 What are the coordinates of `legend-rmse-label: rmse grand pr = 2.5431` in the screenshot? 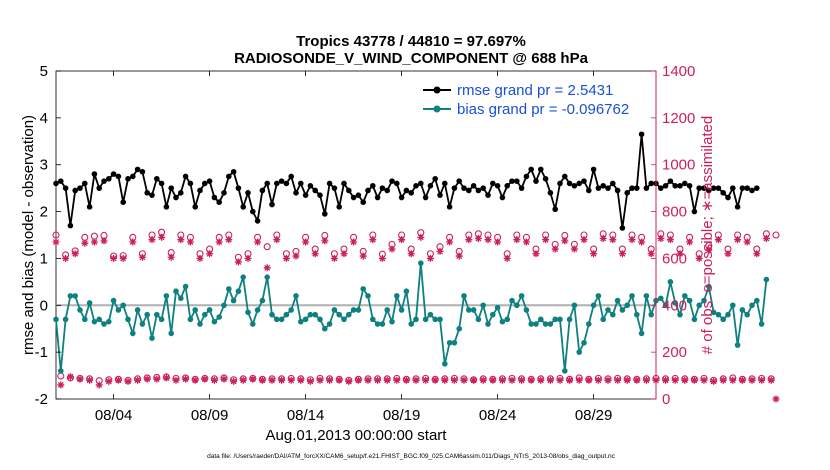 It's located at (535, 90).